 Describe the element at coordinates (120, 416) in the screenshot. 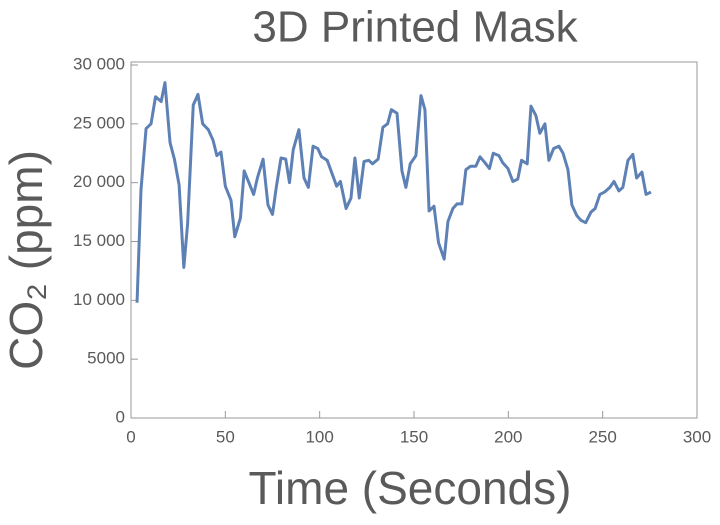

I see `y-tick-label: 0` at that location.